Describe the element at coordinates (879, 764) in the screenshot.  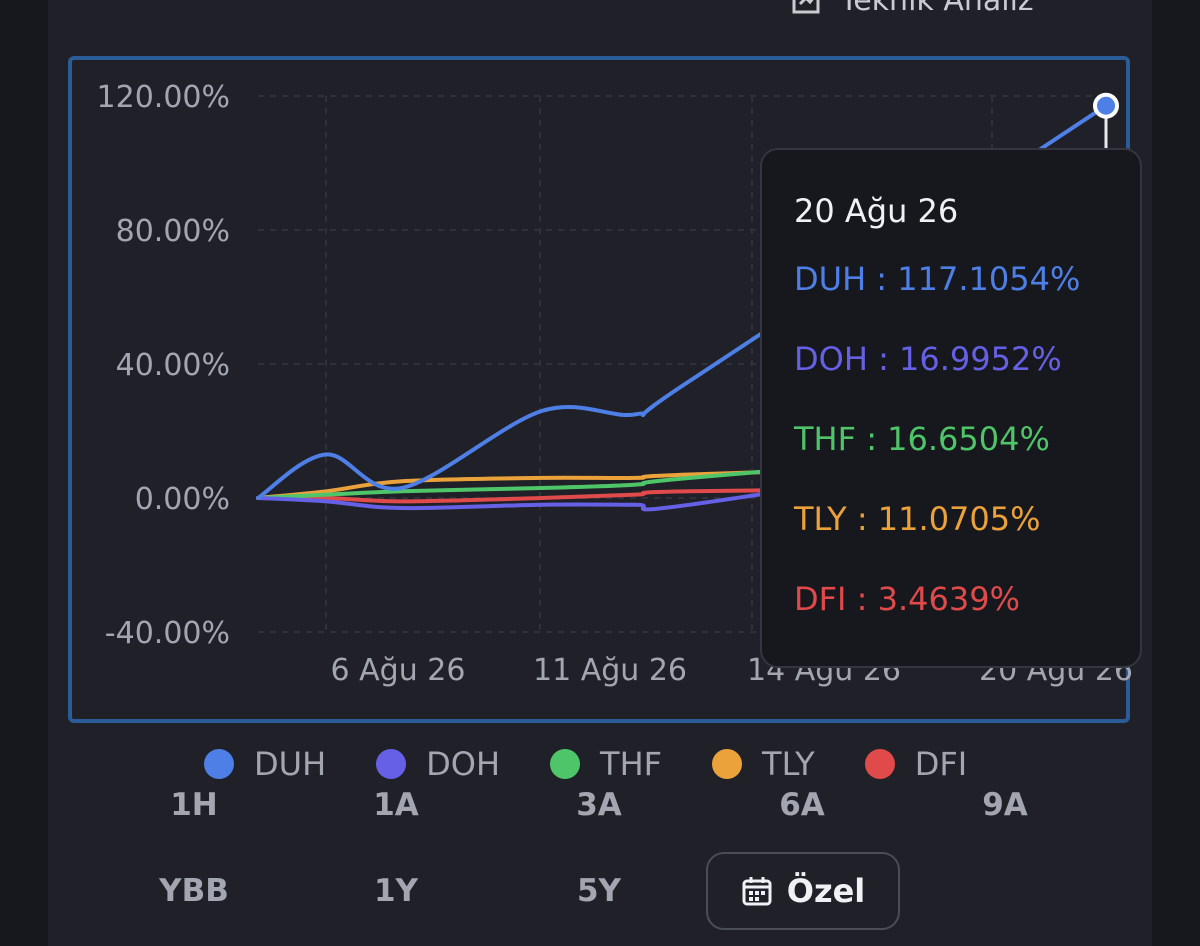
I see `legend-dot-dfi` at that location.